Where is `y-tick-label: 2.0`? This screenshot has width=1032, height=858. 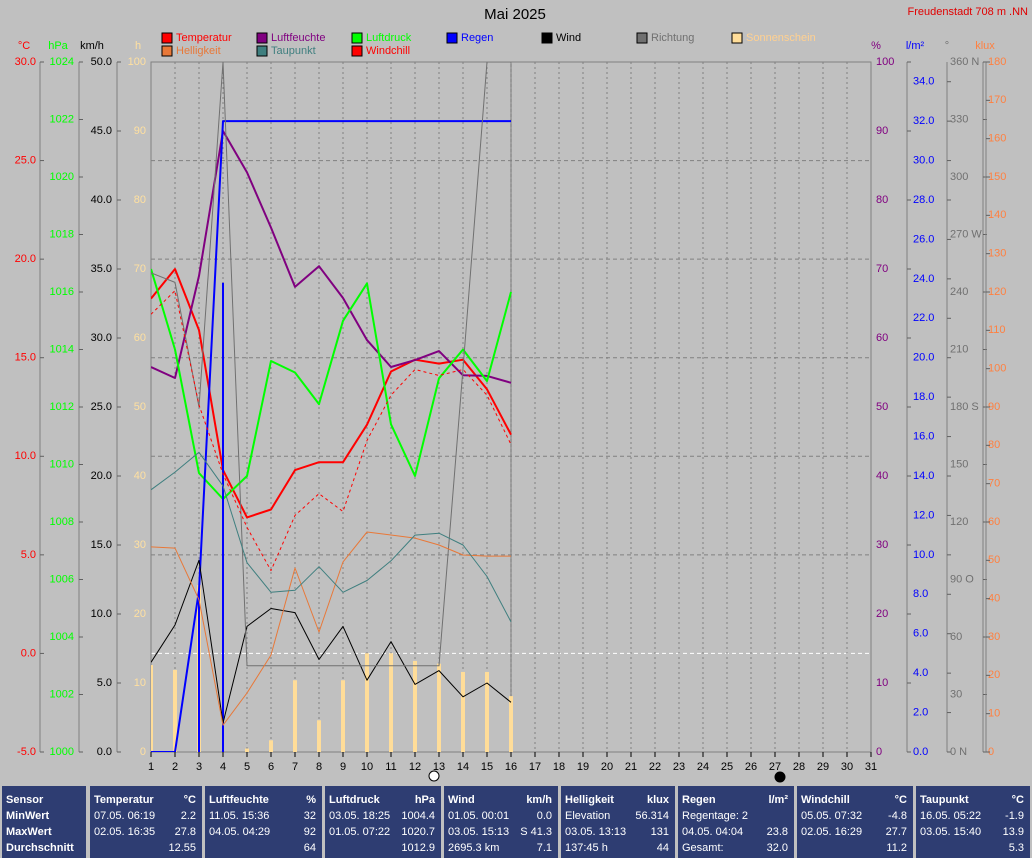 y-tick-label: 2.0 is located at coordinates (920, 712).